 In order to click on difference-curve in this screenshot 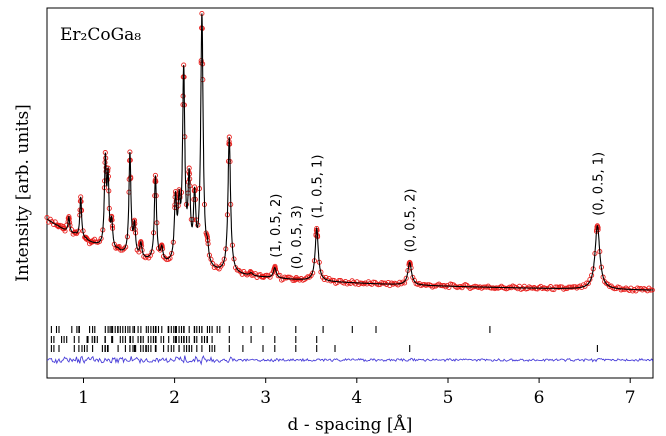, I will do `click(350, 360)`.